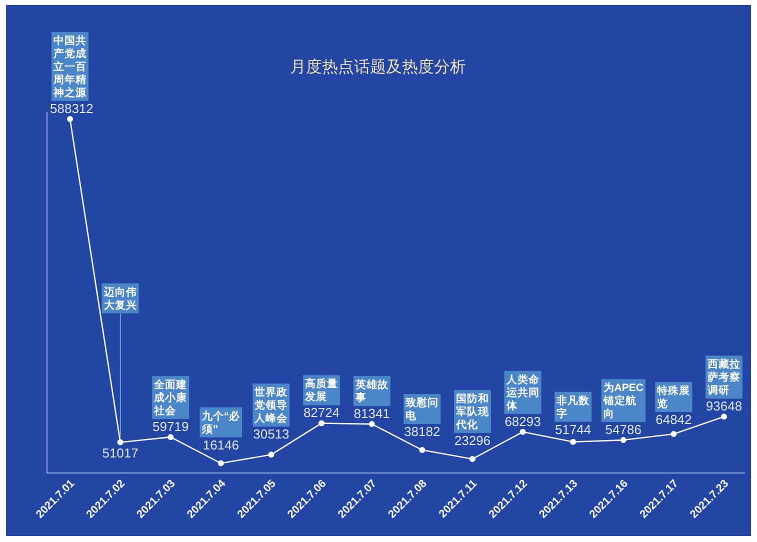 Image resolution: width=757 pixels, height=542 pixels. What do you see at coordinates (372, 391) in the screenshot?
I see `annotation: 英雄故事` at bounding box center [372, 391].